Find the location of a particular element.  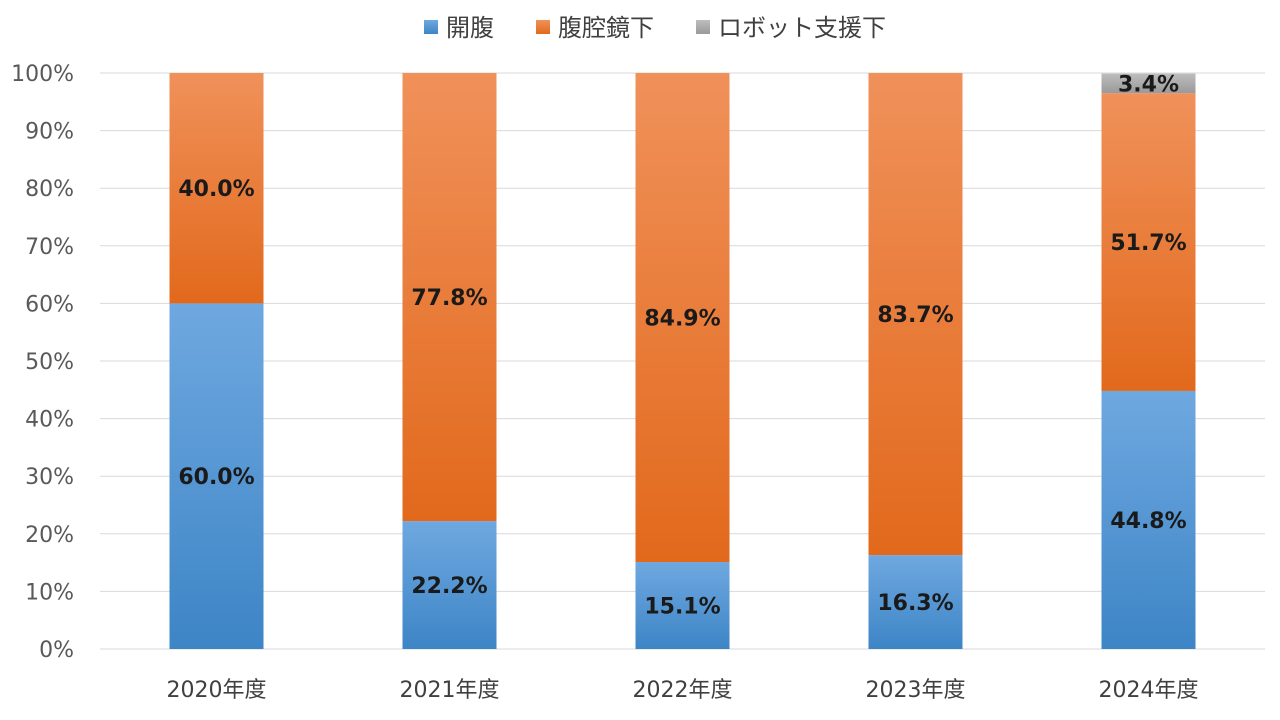

data-label: 77.8% is located at coordinates (449, 298).